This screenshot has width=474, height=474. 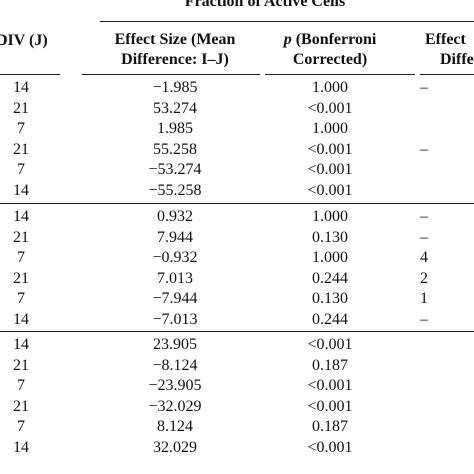 What do you see at coordinates (175, 426) in the screenshot?
I see `cell-effect-size: 8.124` at bounding box center [175, 426].